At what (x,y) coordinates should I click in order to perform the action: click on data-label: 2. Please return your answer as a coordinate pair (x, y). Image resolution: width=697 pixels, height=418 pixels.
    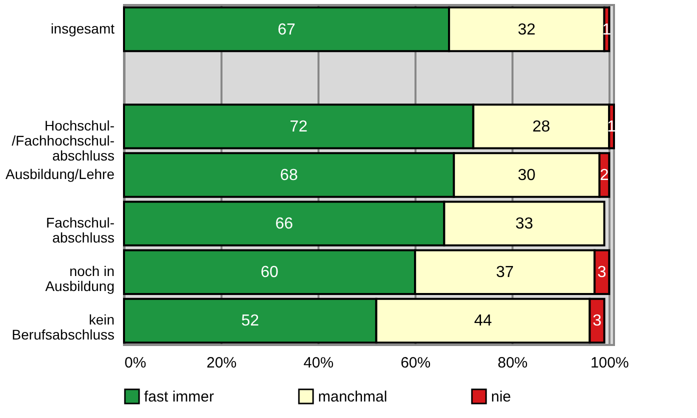
    Looking at the image, I should click on (604, 175).